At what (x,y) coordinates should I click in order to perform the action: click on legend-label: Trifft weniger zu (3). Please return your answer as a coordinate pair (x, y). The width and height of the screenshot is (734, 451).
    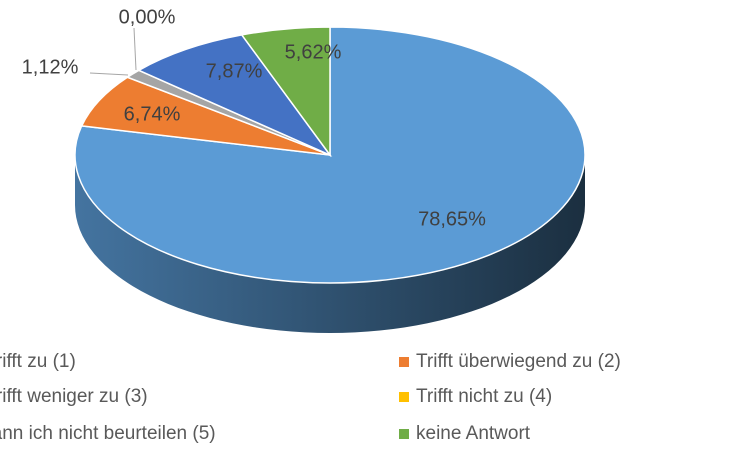
    Looking at the image, I should click on (74, 396).